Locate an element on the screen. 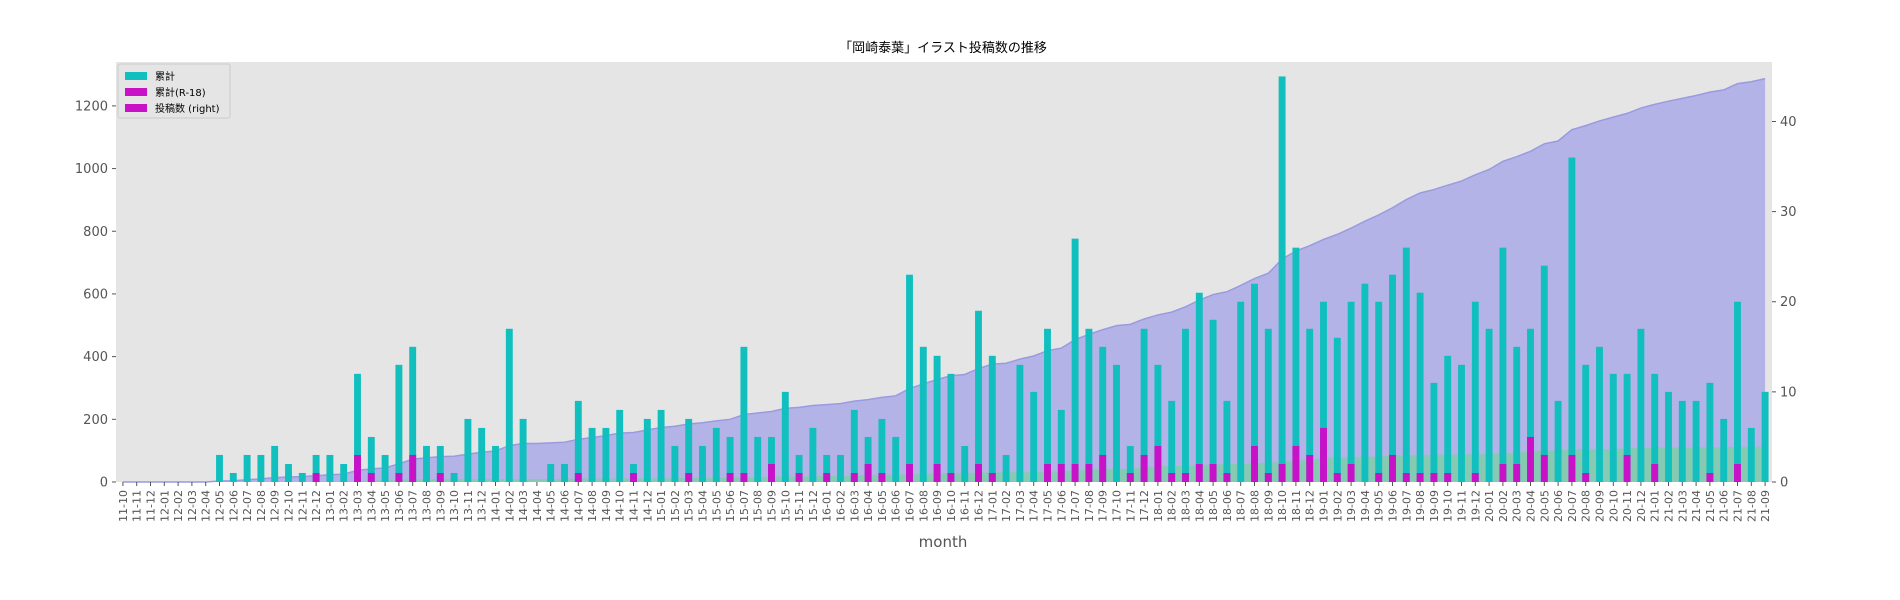  x-tick-label: 18-04 is located at coordinates (1199, 506).